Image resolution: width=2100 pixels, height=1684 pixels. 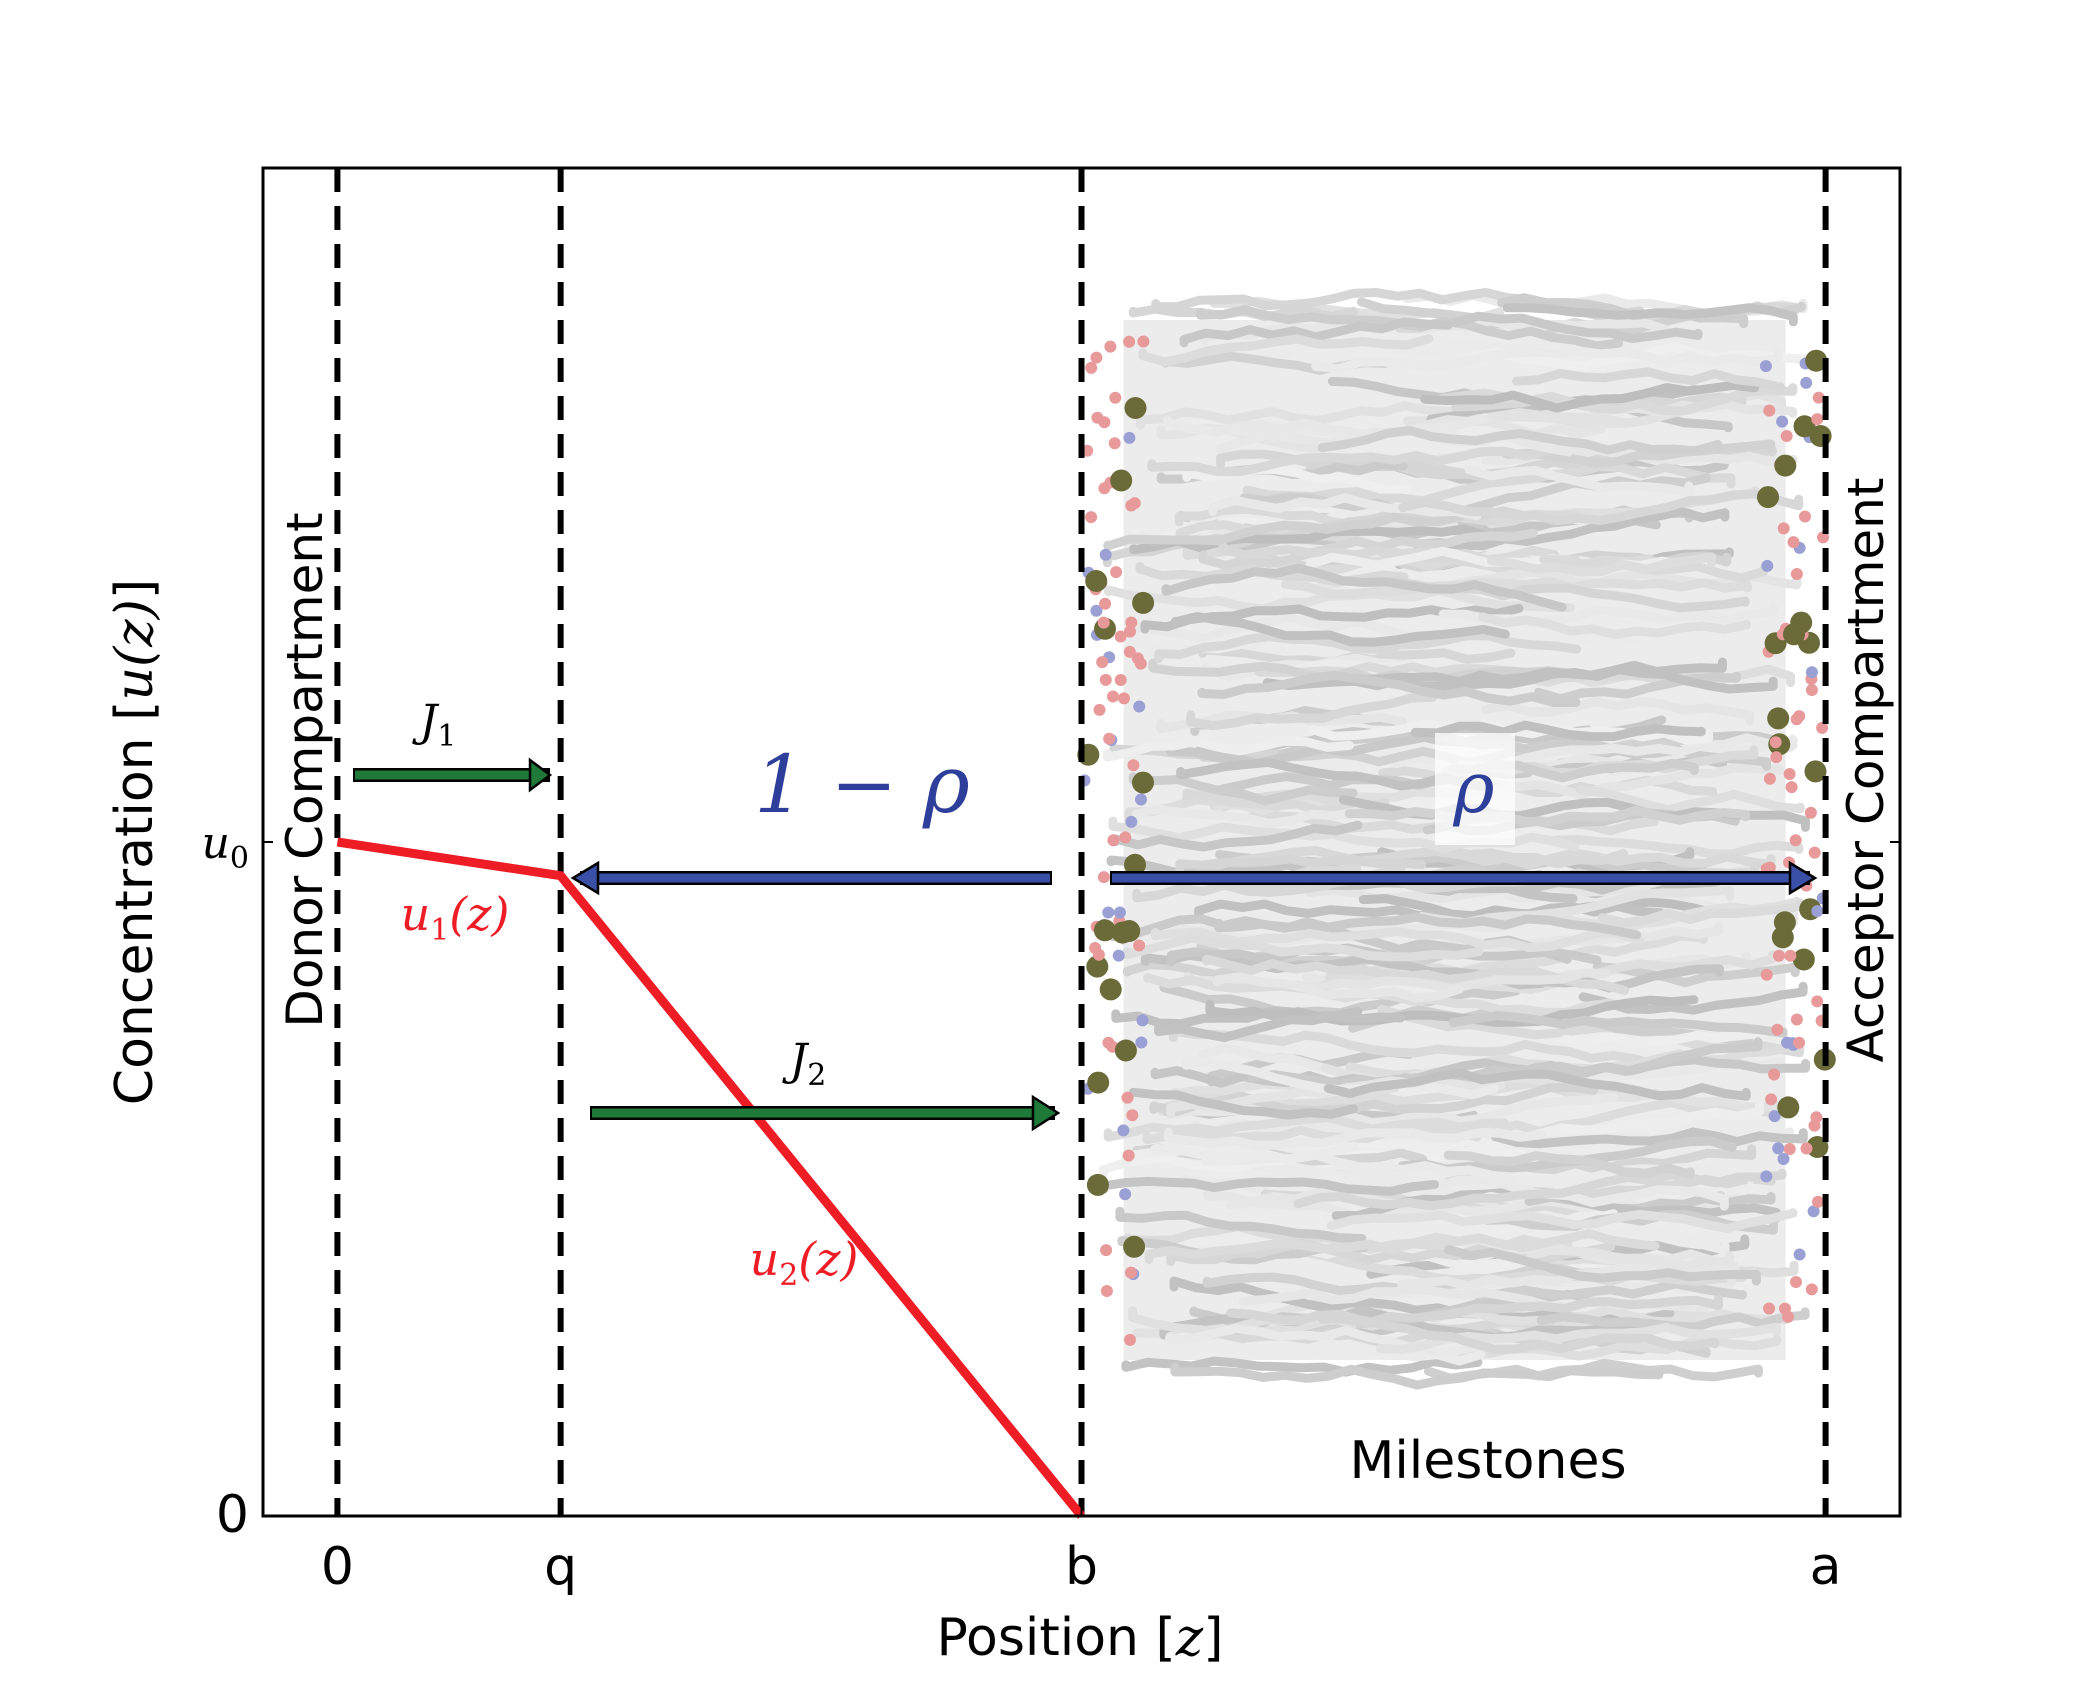 What do you see at coordinates (232, 1515) in the screenshot?
I see `y-tick-label: 0` at bounding box center [232, 1515].